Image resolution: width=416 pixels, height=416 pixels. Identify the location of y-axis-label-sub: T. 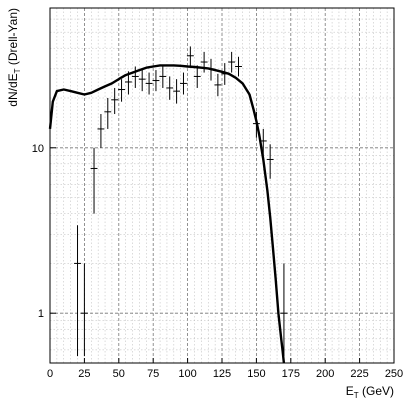
(17, 70).